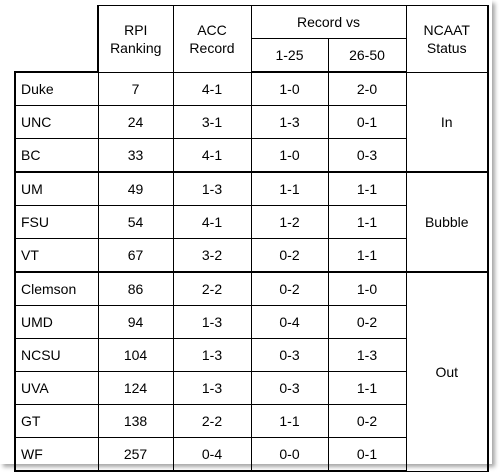 The height and width of the screenshot is (472, 500). Describe the element at coordinates (289, 222) in the screenshot. I see `data-cell: 1-2` at that location.